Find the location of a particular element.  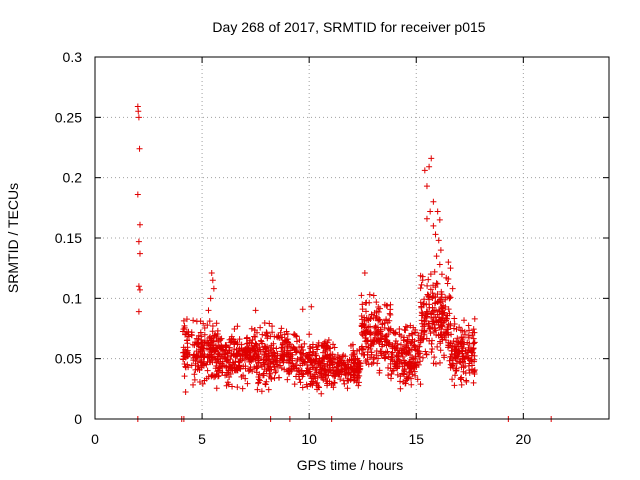

y-tick-label: 0.3 is located at coordinates (73, 57).